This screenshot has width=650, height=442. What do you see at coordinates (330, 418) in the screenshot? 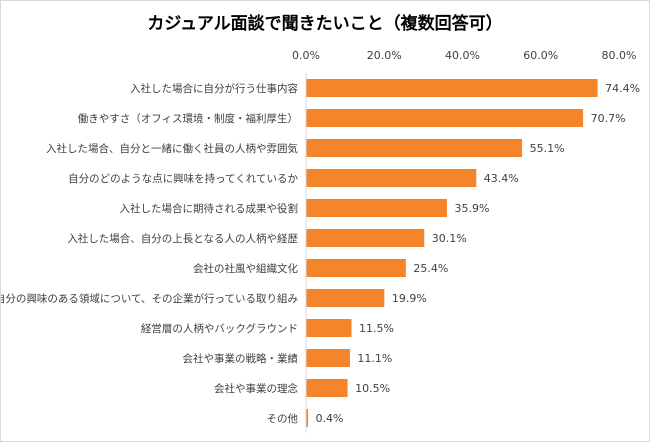
I see `value-label: 0.4%` at bounding box center [330, 418].